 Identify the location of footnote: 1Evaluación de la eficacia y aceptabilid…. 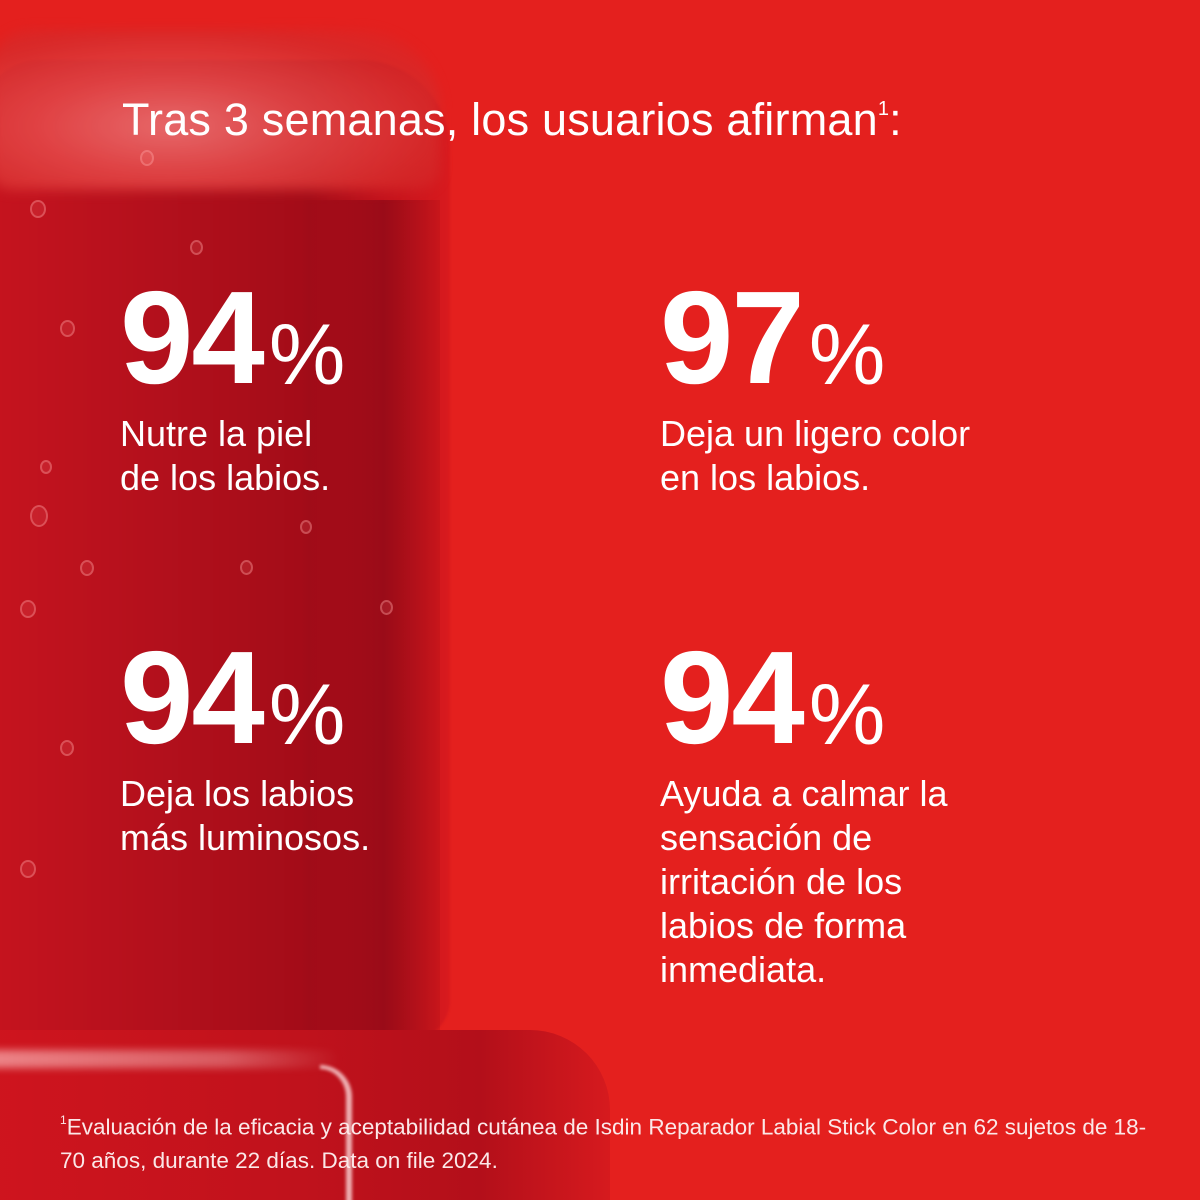
(610, 1141).